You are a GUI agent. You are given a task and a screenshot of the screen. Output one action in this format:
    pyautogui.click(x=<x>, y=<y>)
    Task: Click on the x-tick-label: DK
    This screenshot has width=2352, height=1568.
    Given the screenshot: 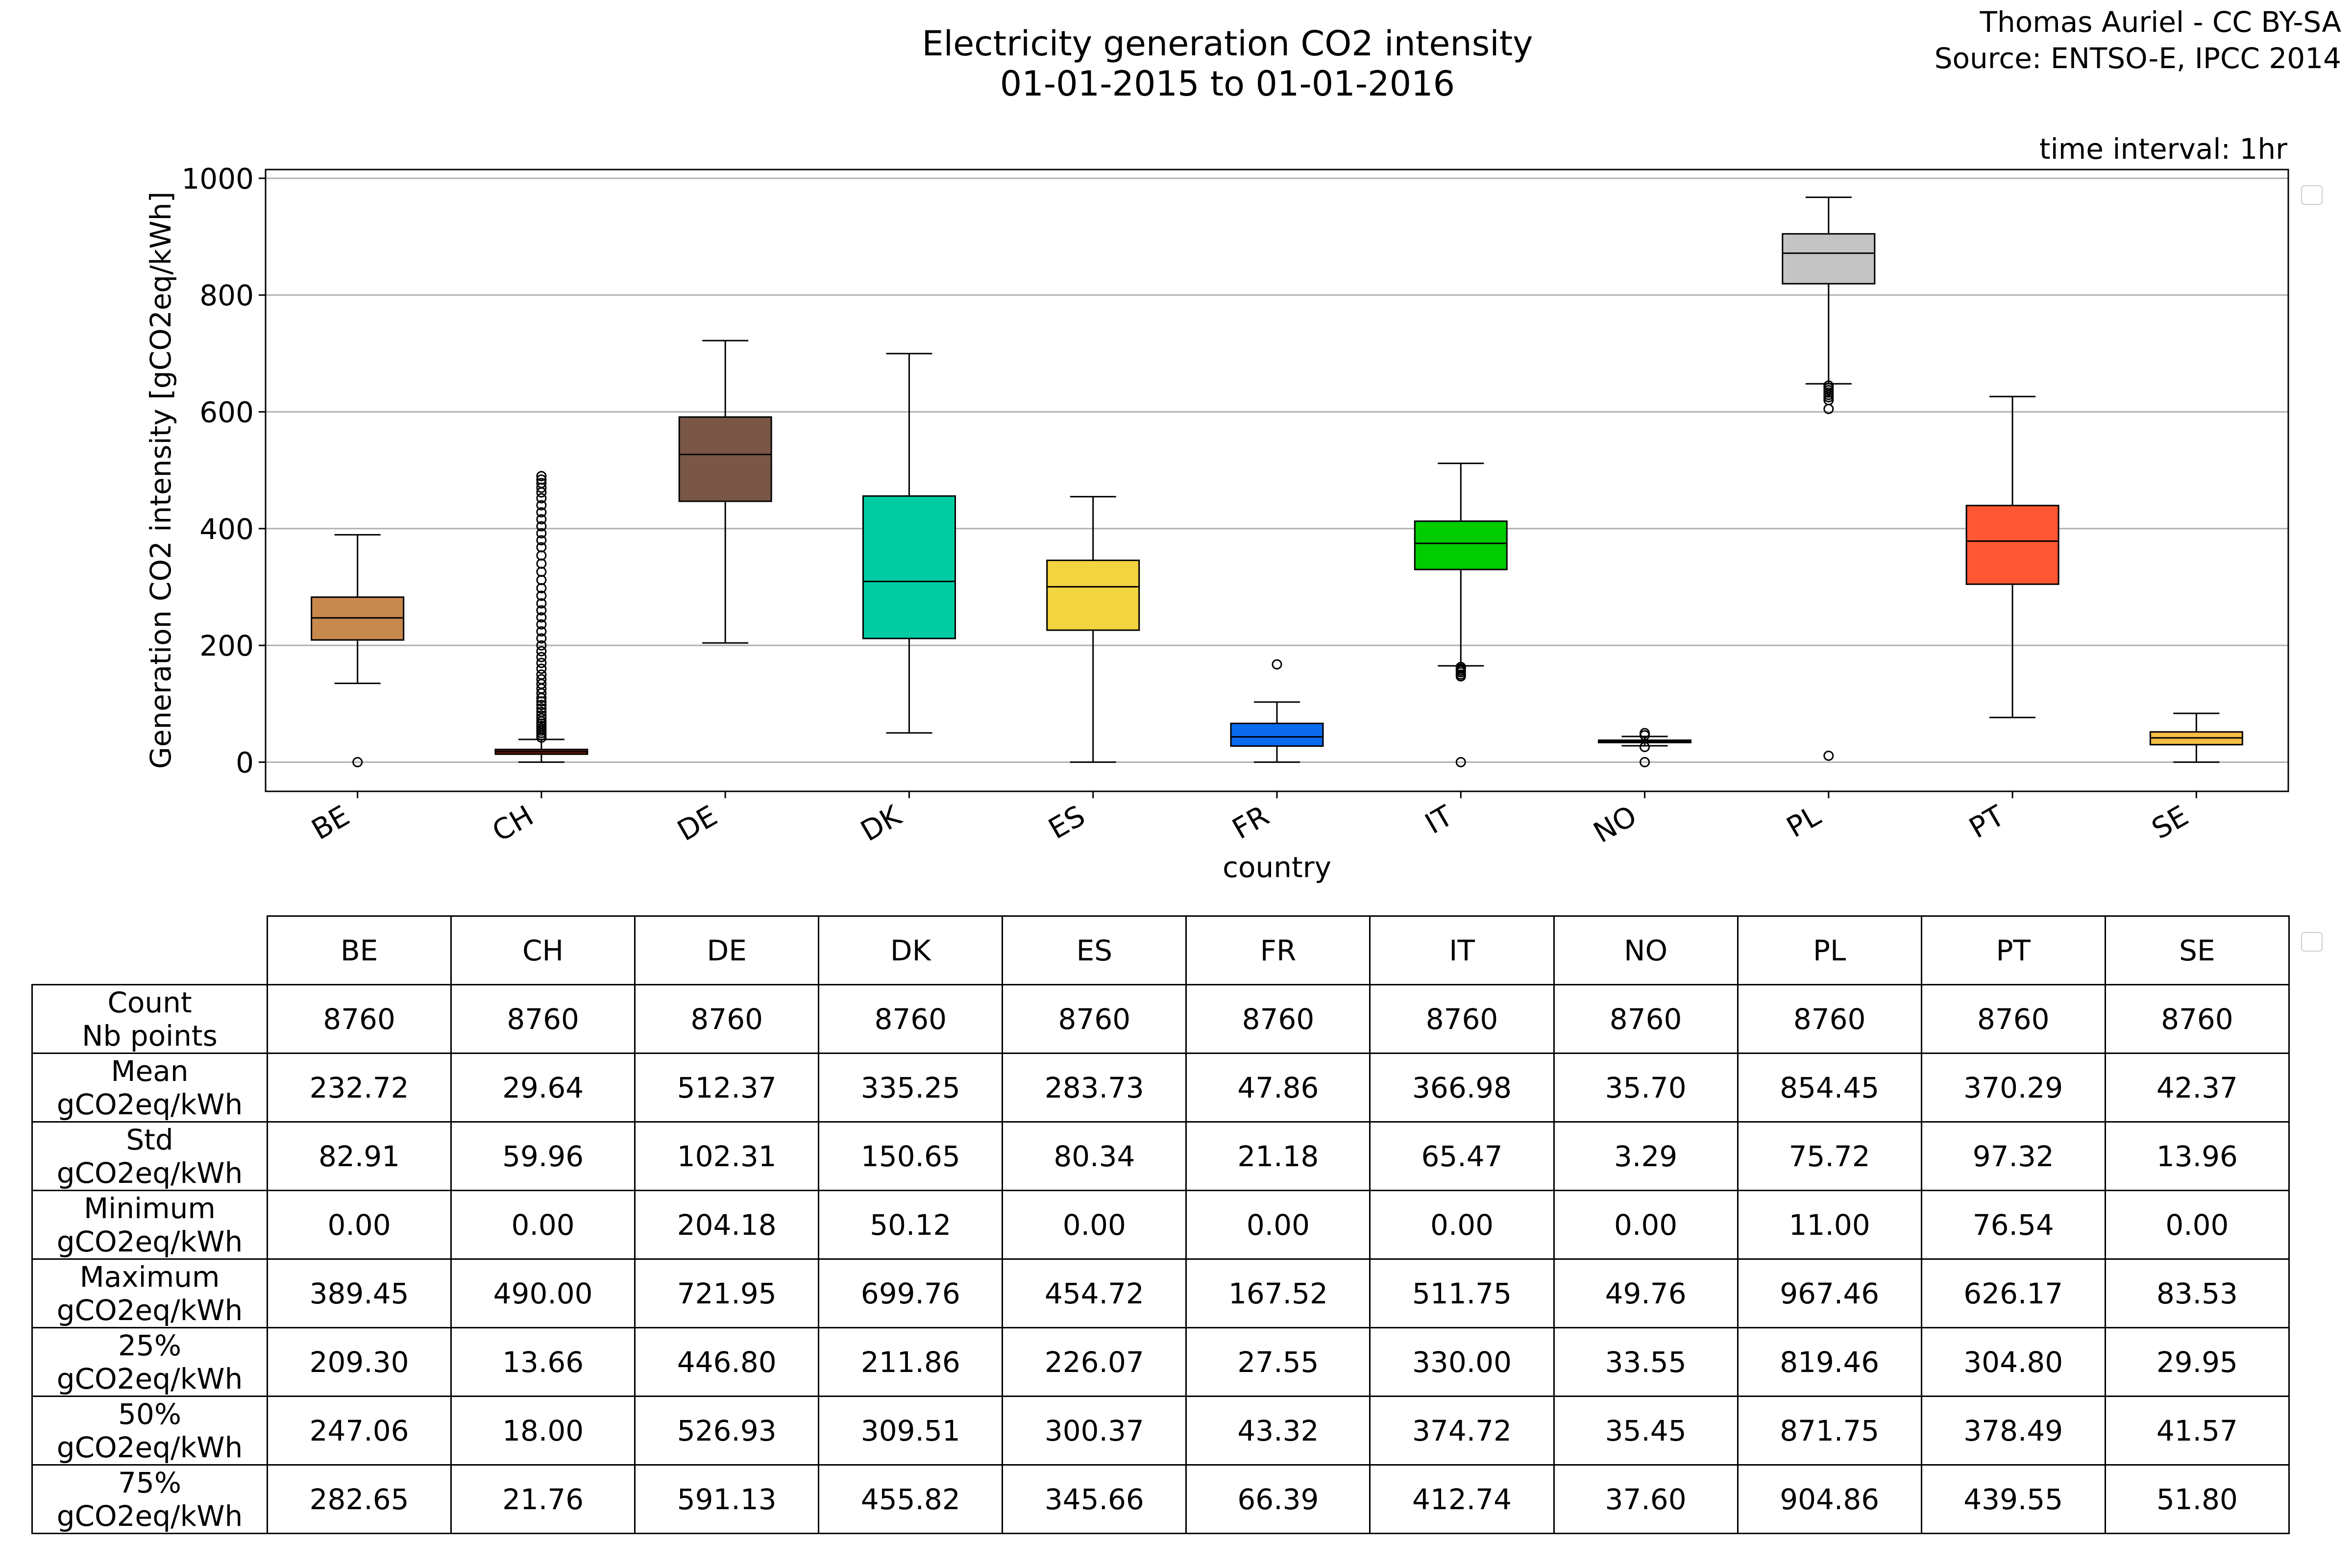 What is the action you would take?
    pyautogui.click(x=881, y=823)
    